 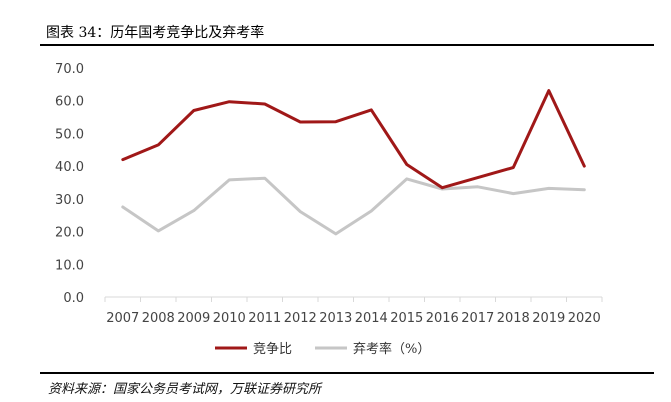 What do you see at coordinates (442, 318) in the screenshot?
I see `x-tick-label: 2016` at bounding box center [442, 318].